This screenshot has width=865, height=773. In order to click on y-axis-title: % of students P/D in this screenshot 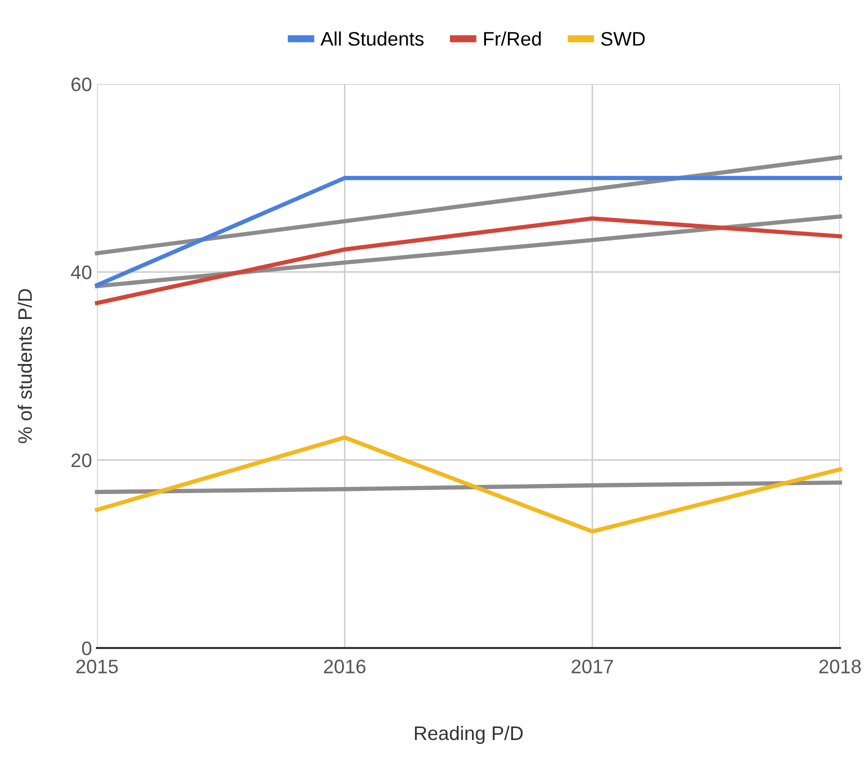, I will do `click(25, 366)`.